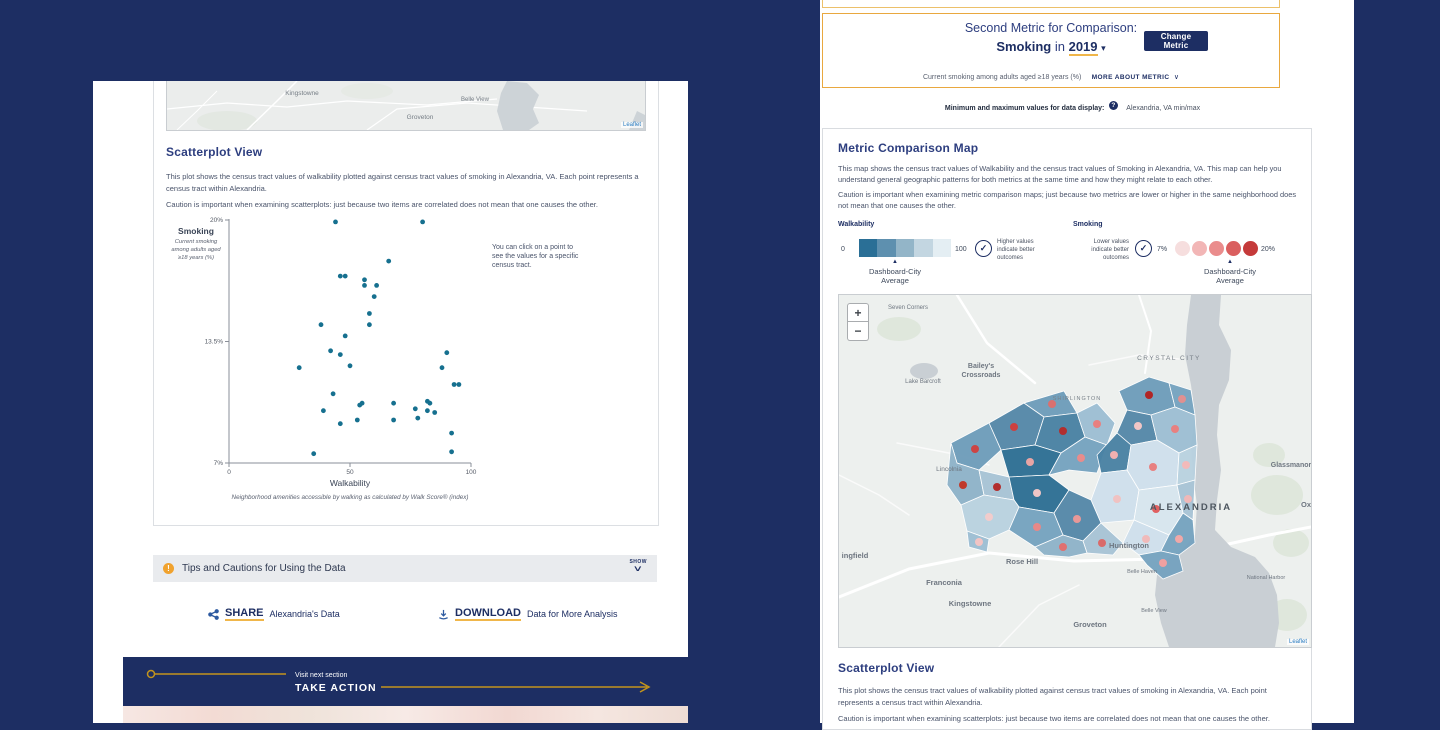  I want to click on minmax-value: Alexandria, VA min/max, so click(1163, 108).